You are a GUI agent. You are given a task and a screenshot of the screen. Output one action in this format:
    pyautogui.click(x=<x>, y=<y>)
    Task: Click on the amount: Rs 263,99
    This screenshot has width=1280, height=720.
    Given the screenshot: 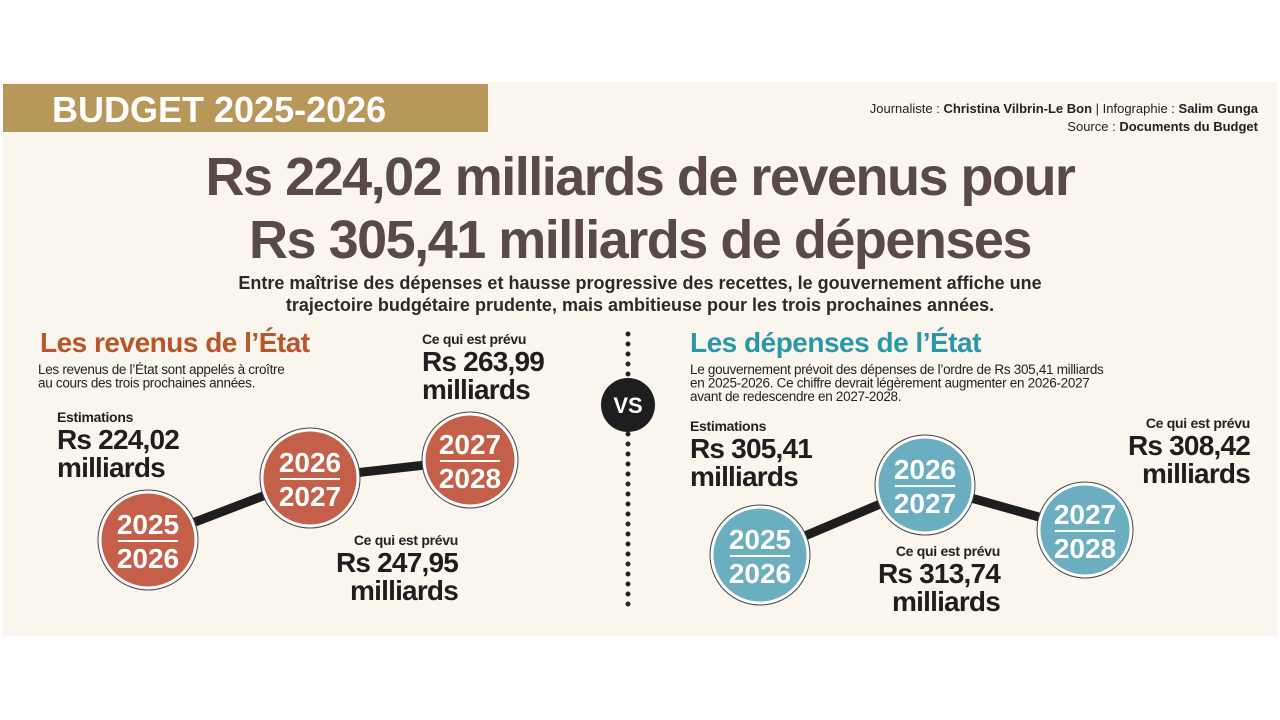 What is the action you would take?
    pyautogui.click(x=483, y=361)
    